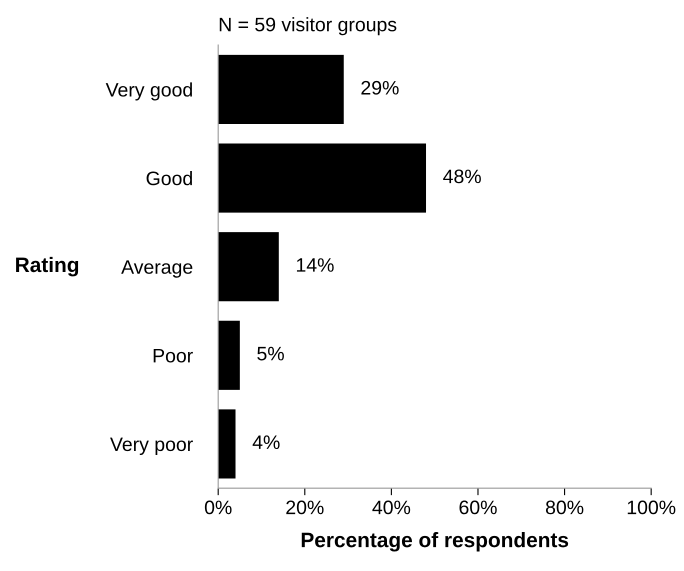  Describe the element at coordinates (169, 178) in the screenshot. I see `y-tick-label: Good` at that location.